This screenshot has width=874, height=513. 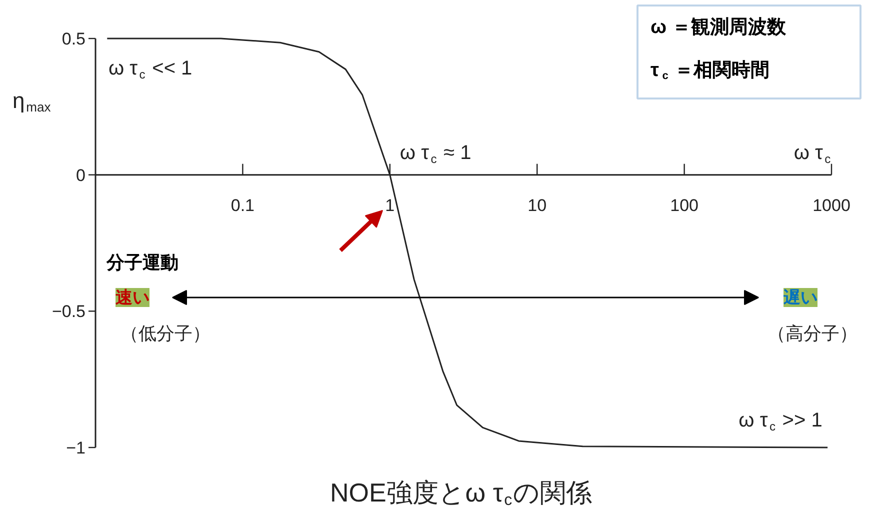 I want to click on x-tick-label: 1000, so click(x=831, y=205).